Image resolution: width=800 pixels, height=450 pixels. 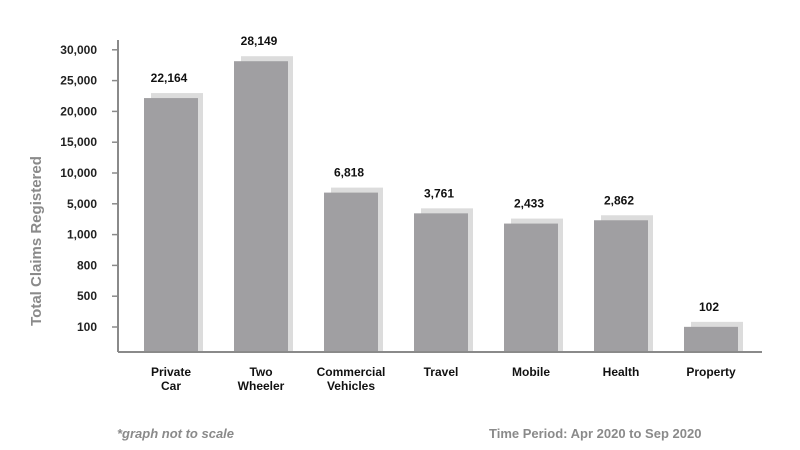 I want to click on category-label: Health, so click(x=621, y=372).